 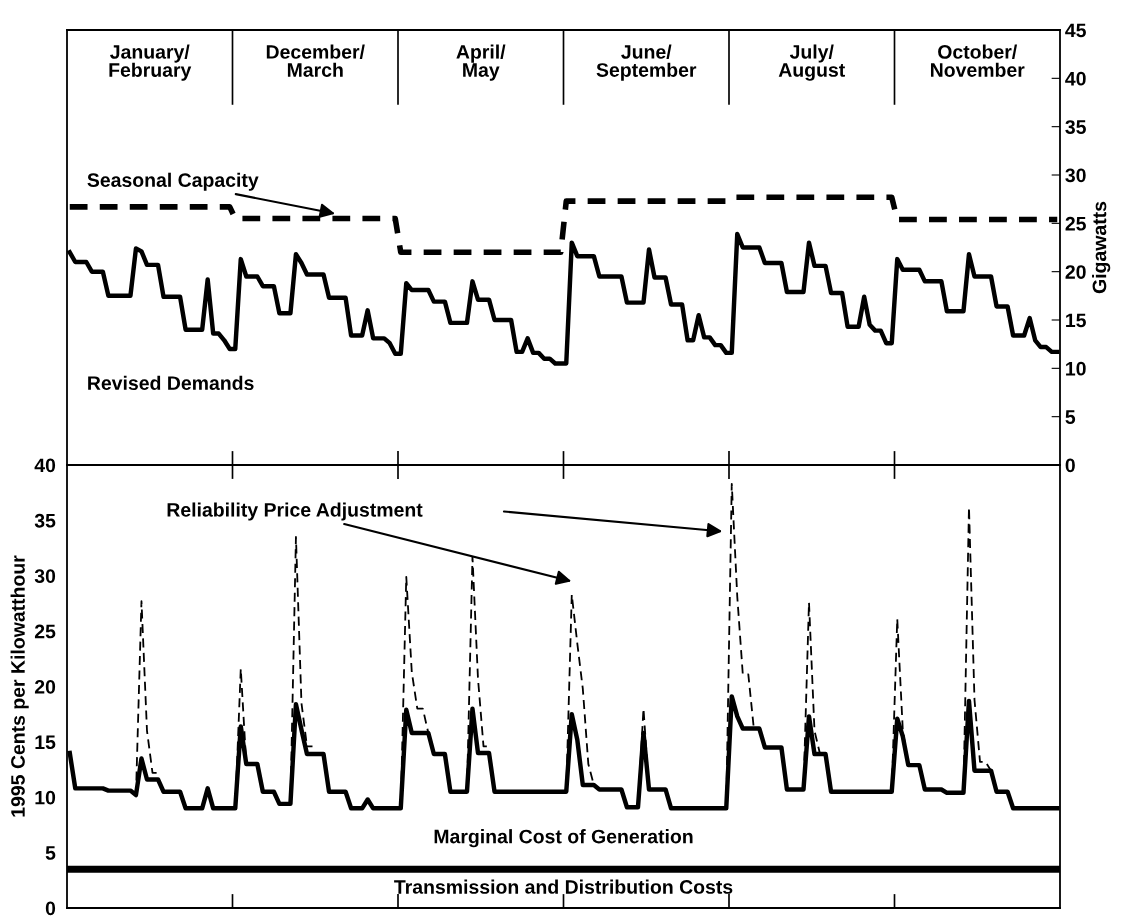 I want to click on annotation: July/ August, so click(x=811, y=62).